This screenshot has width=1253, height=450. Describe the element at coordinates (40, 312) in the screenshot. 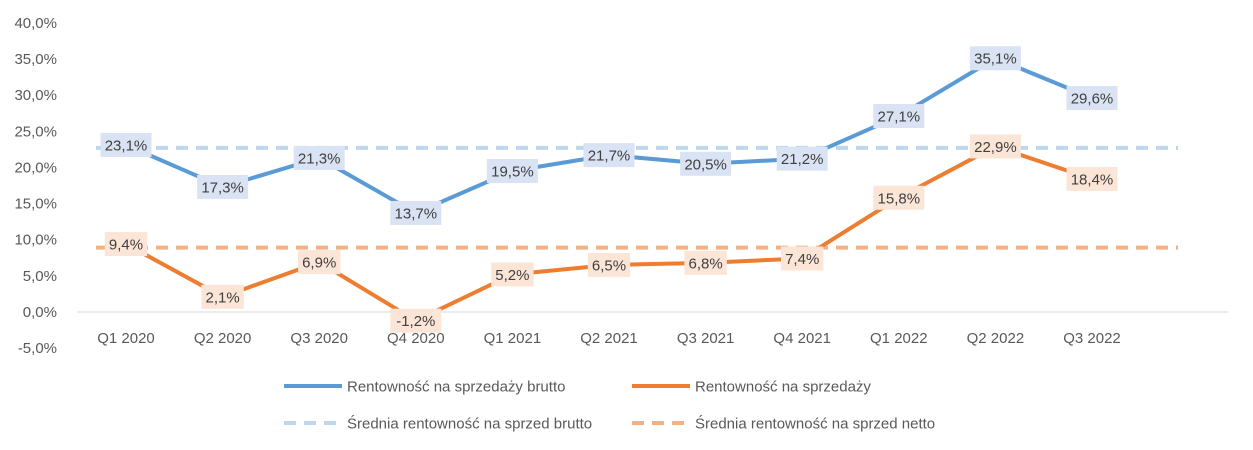

I see `y-tick-label: 0,0%` at that location.